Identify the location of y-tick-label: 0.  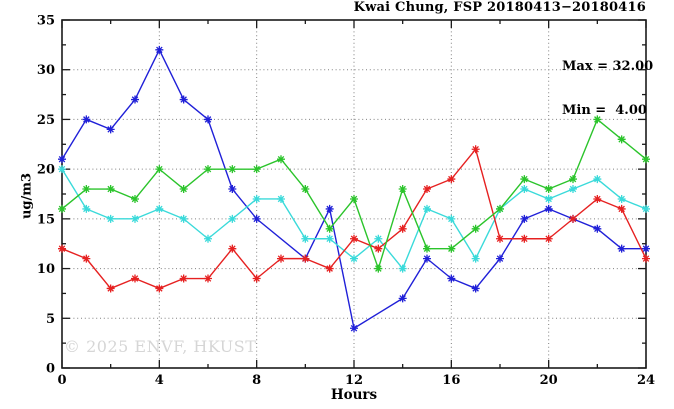
(50, 369).